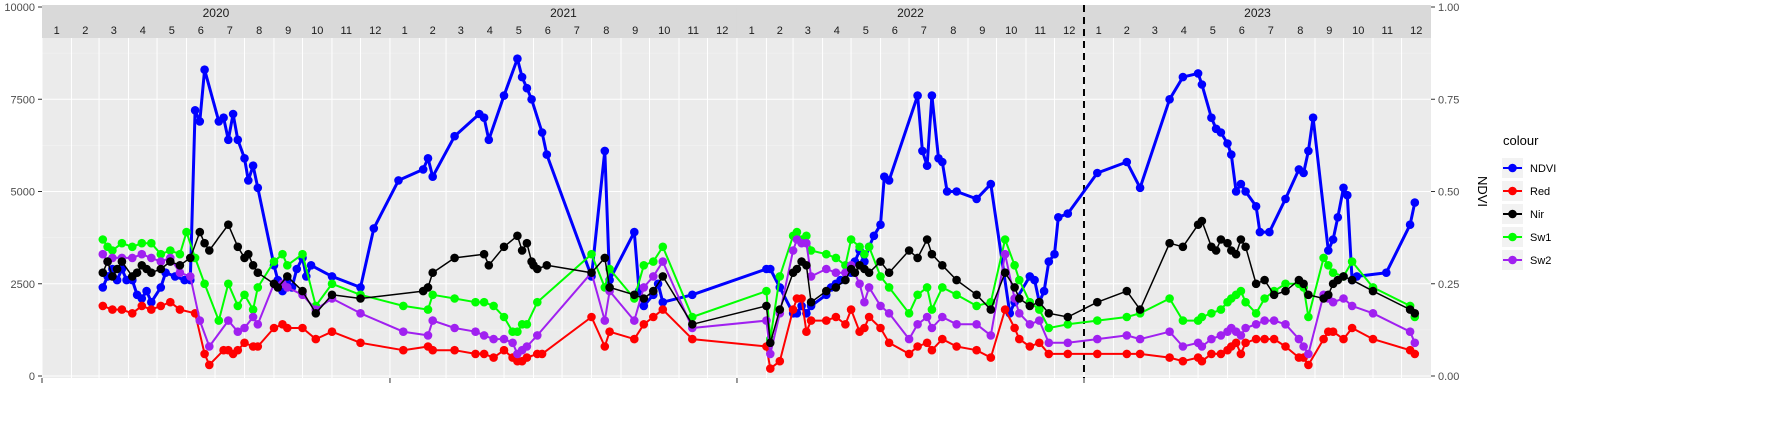 This screenshot has height=442, width=1773. What do you see at coordinates (1271, 31) in the screenshot?
I see `month-label: 7` at bounding box center [1271, 31].